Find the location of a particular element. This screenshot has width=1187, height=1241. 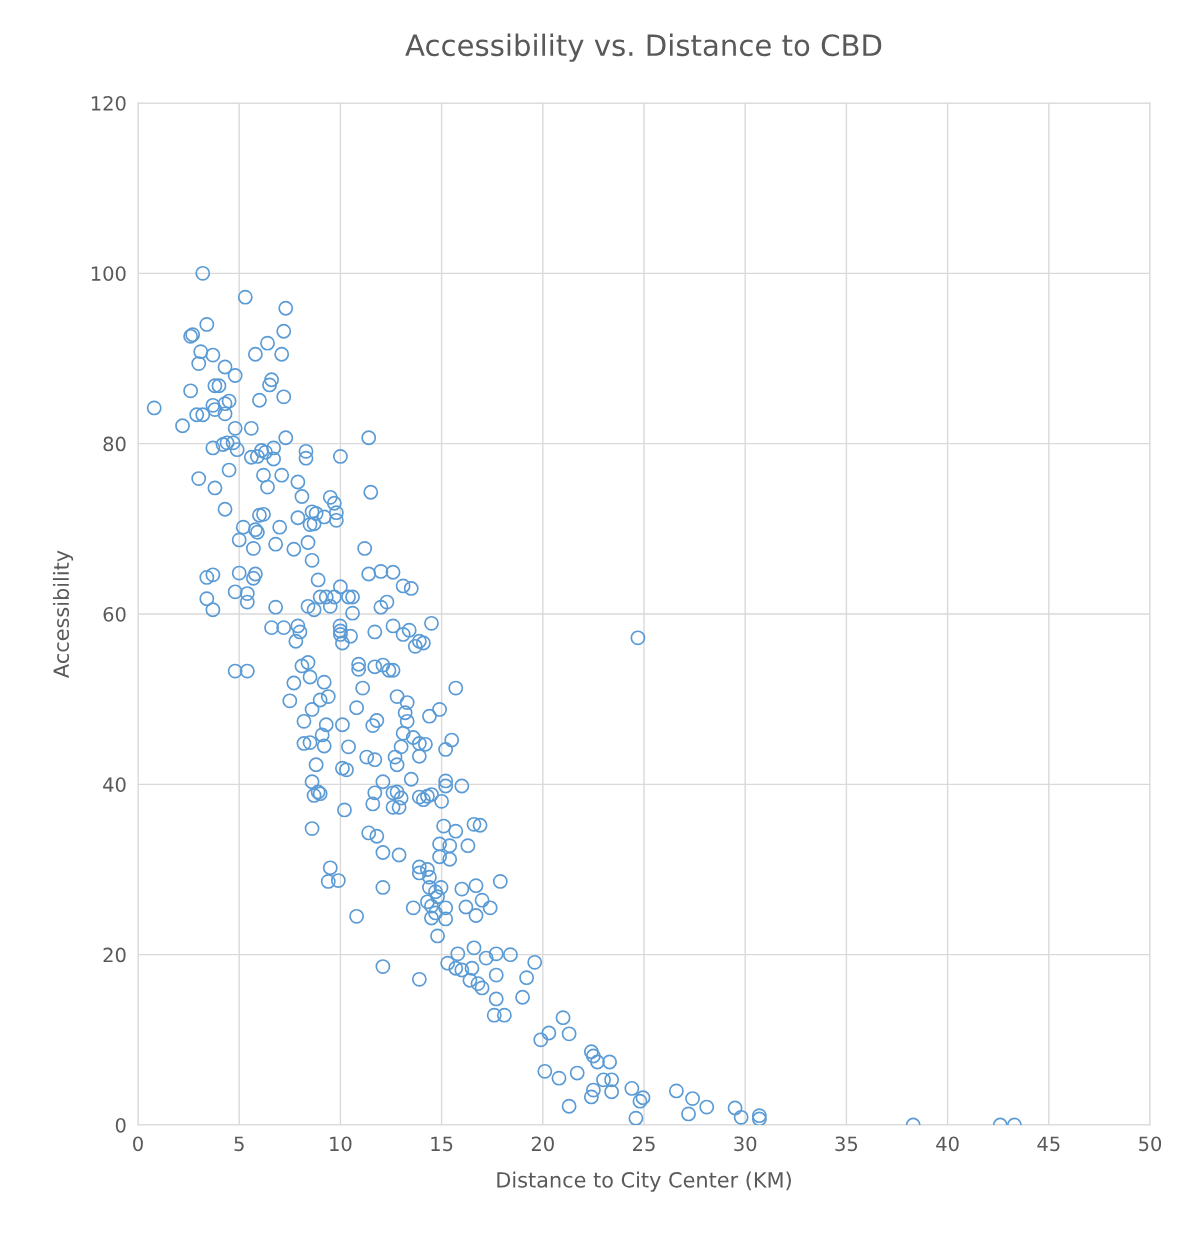

x-axis-title: Distance to City Center (KM) is located at coordinates (644, 1181).